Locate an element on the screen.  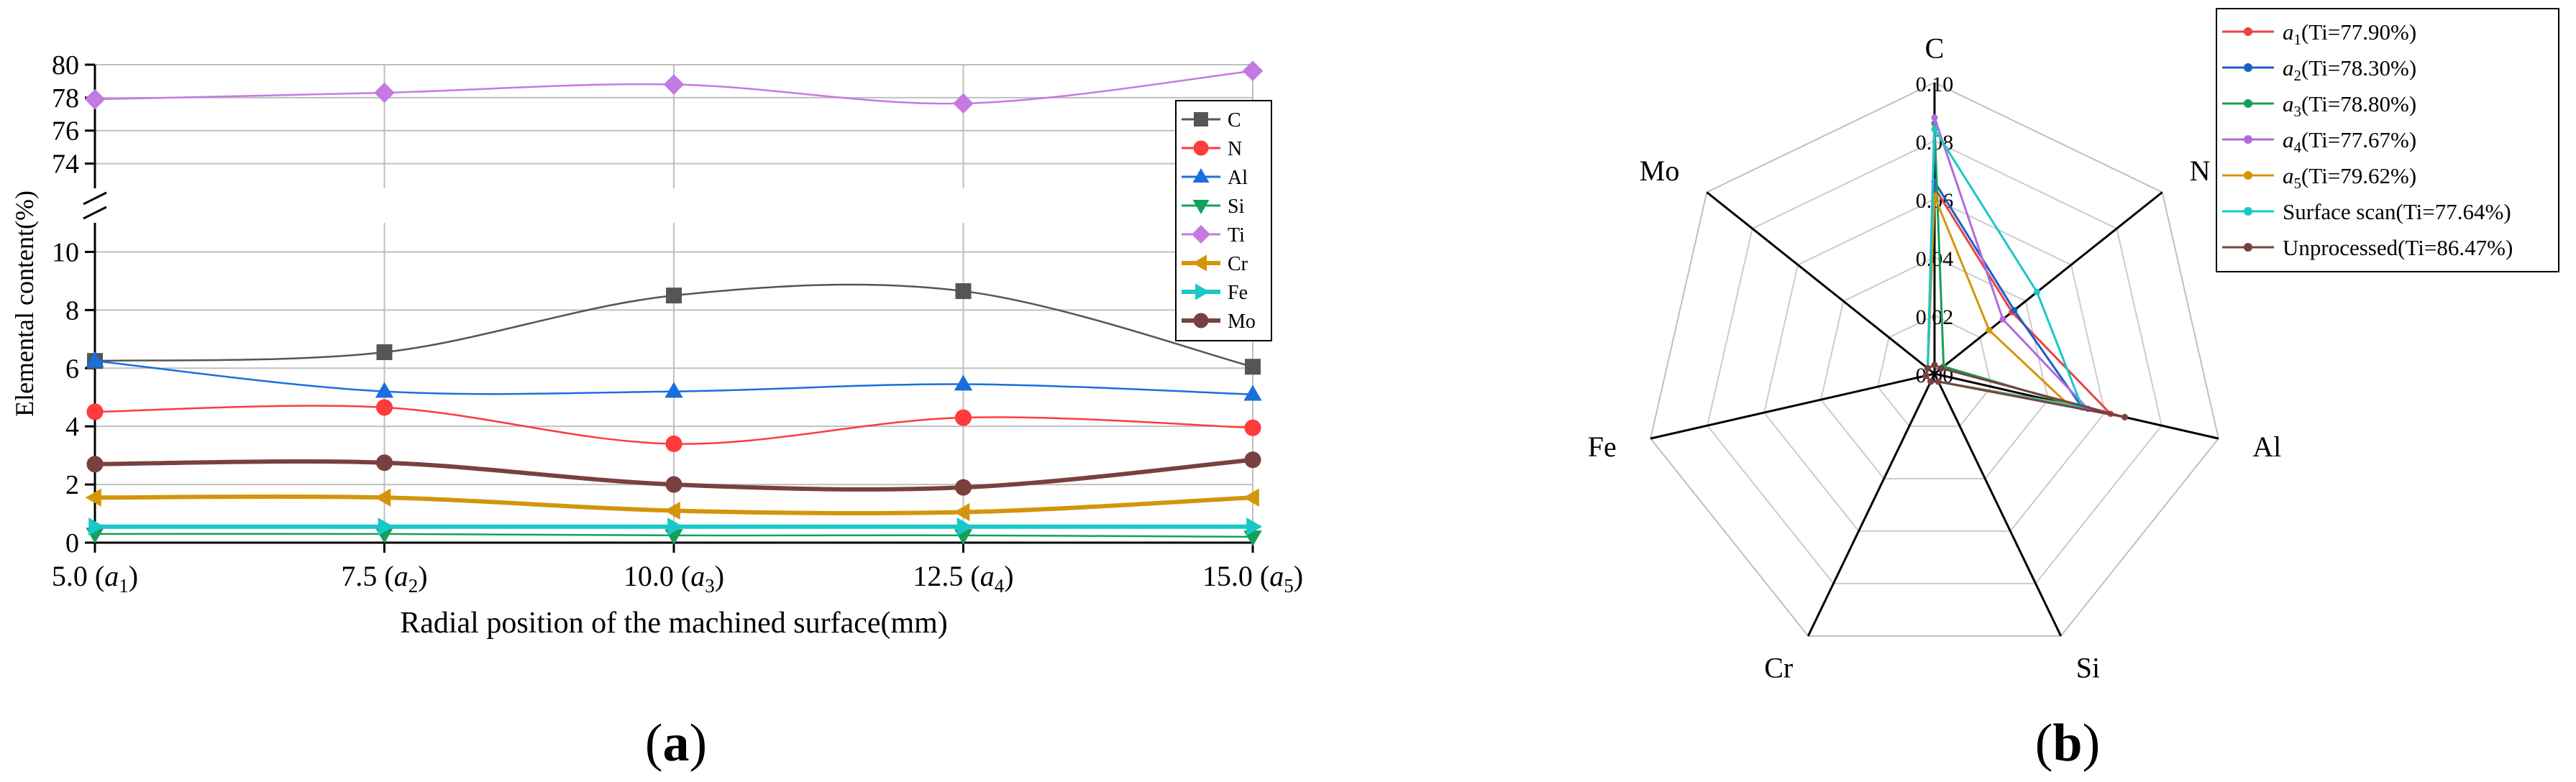
legend-label: a5(Ti=79.62%) is located at coordinates (2349, 177).